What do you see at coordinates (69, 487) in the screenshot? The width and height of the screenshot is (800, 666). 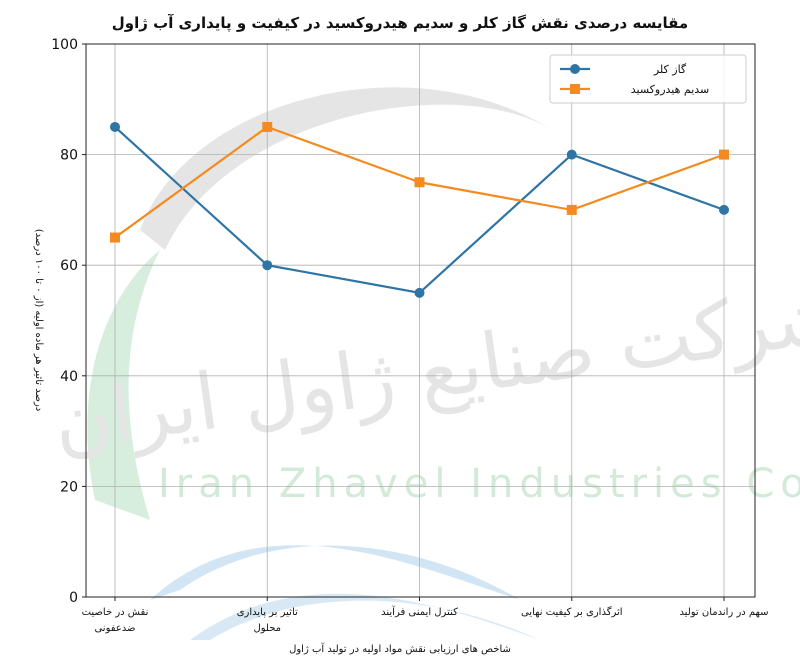 I see `y-tick-label: 20` at bounding box center [69, 487].